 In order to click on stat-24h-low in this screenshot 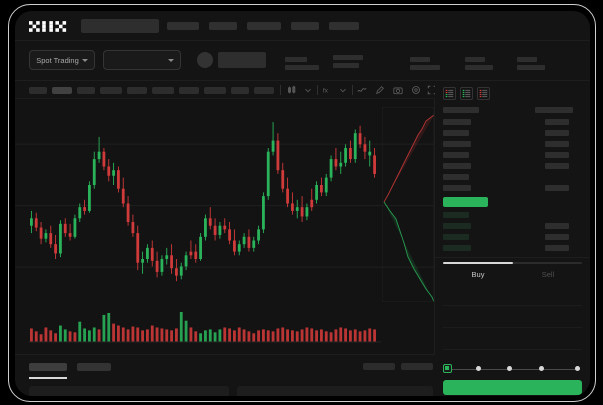, I will do `click(479, 63)`.